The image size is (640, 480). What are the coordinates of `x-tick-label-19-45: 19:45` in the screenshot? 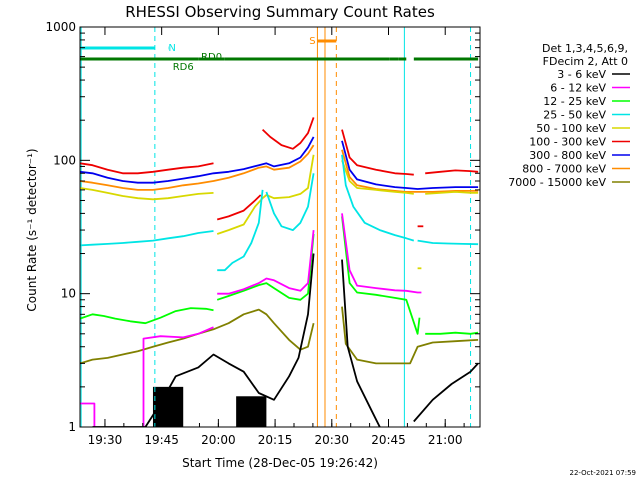 It's located at (161, 440).